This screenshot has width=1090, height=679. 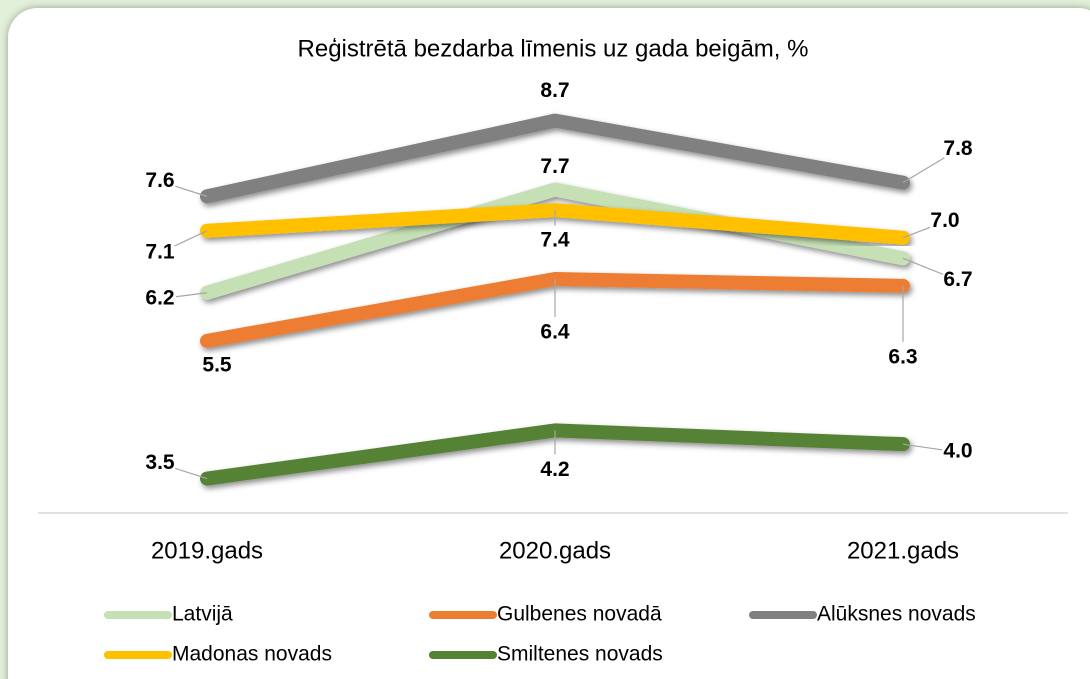 What do you see at coordinates (159, 180) in the screenshot?
I see `data-label: 7.6` at bounding box center [159, 180].